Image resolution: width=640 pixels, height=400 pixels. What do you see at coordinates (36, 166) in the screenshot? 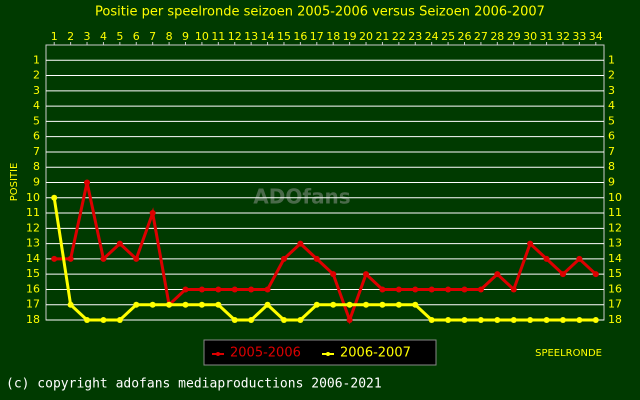
I see `y-tick-label: 8` at bounding box center [36, 166].